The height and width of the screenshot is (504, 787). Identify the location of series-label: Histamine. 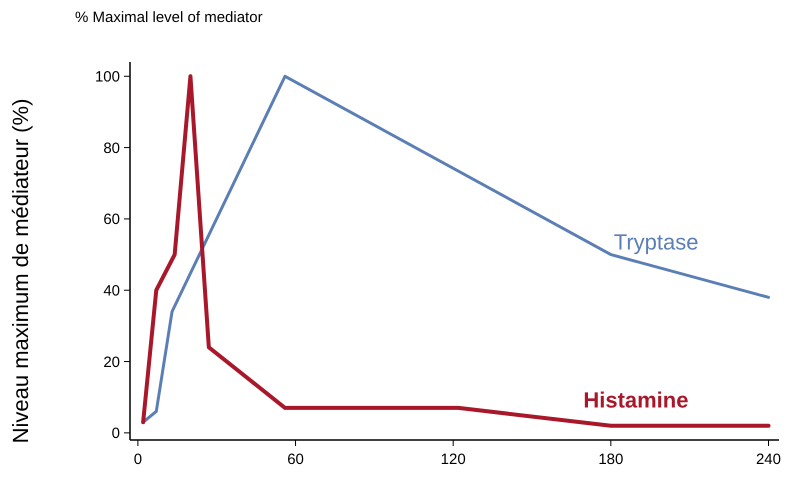
(635, 400).